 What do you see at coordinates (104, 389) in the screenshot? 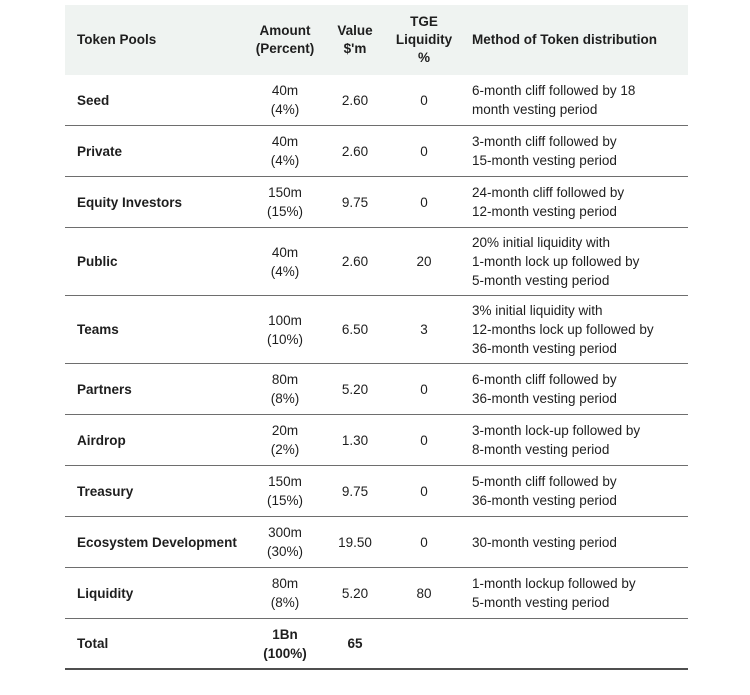
I see `pool-name-cell: Partners` at bounding box center [104, 389].